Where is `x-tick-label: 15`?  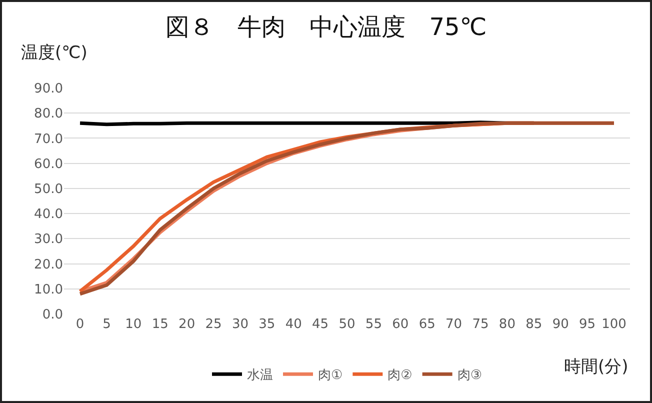
x-tick-label: 15 is located at coordinates (160, 324).